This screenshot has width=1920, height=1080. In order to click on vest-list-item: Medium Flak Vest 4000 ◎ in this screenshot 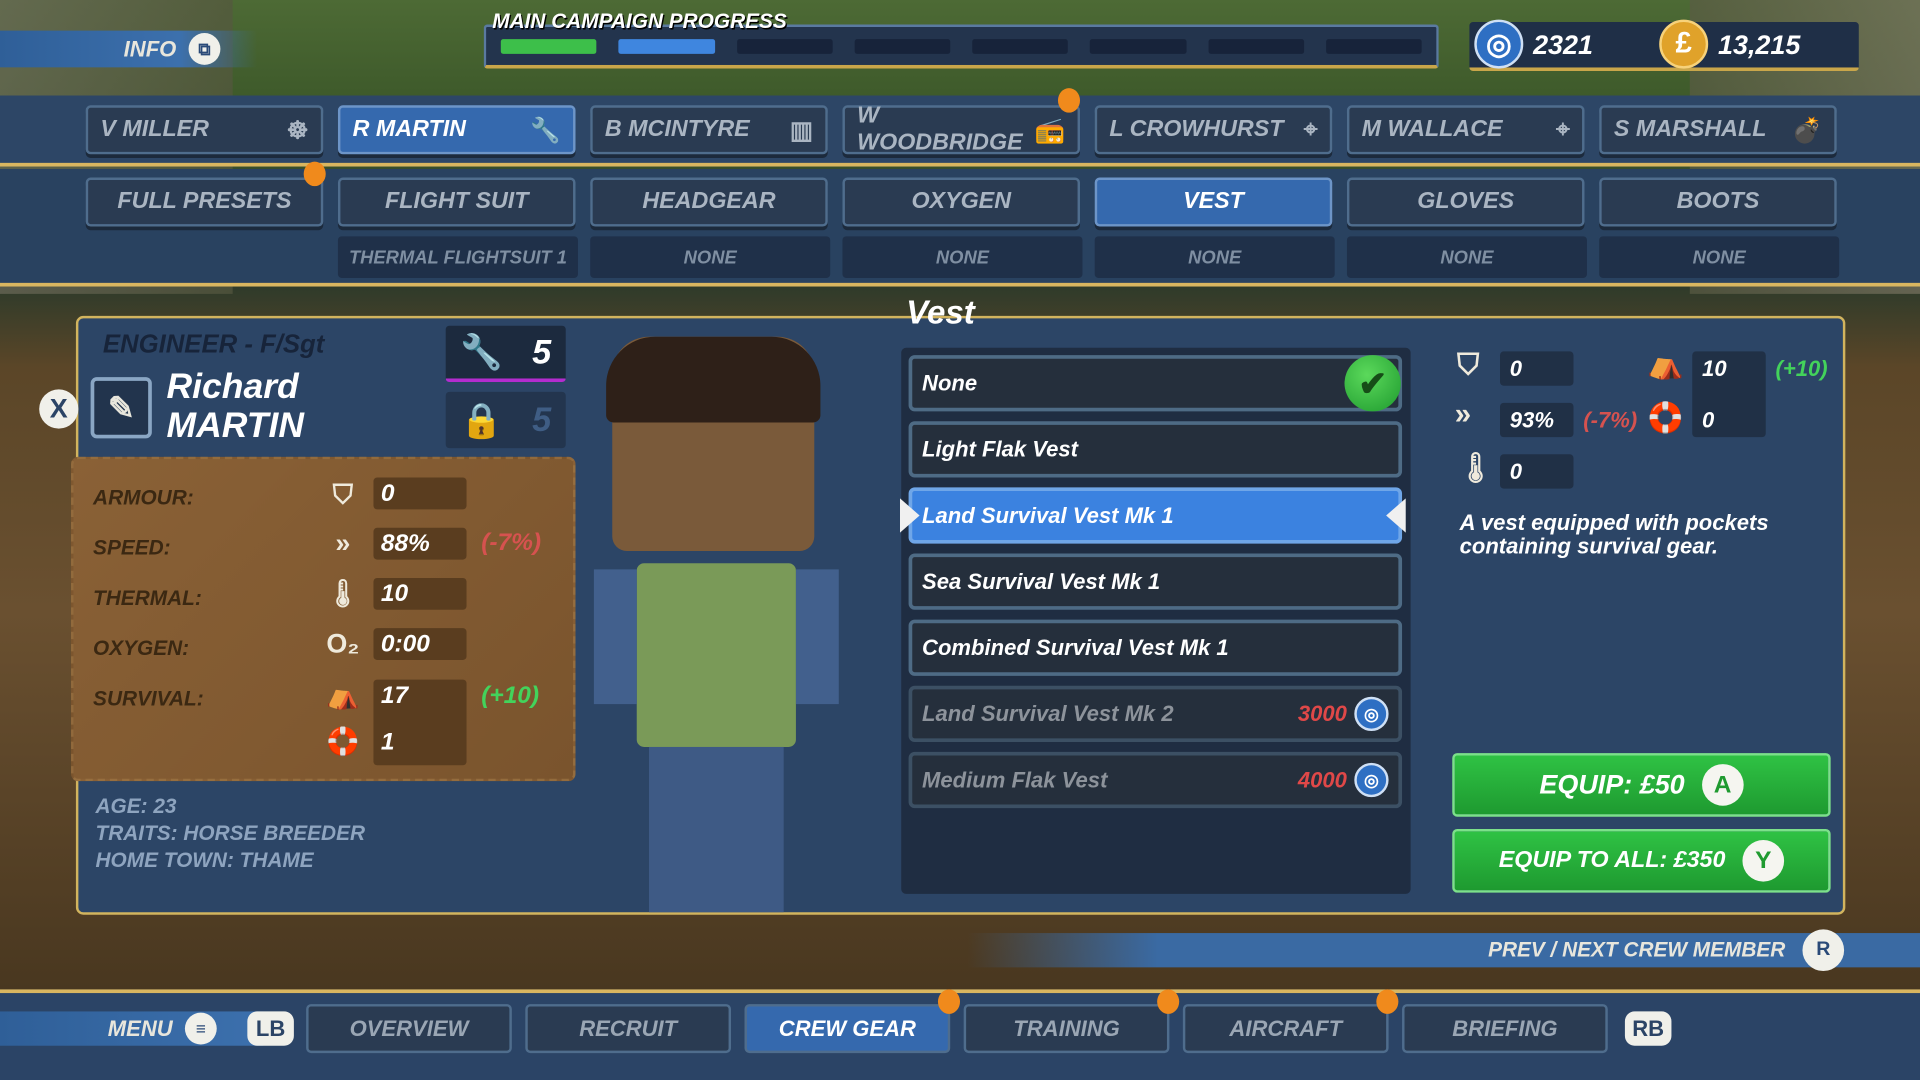, I will do `click(1155, 780)`.